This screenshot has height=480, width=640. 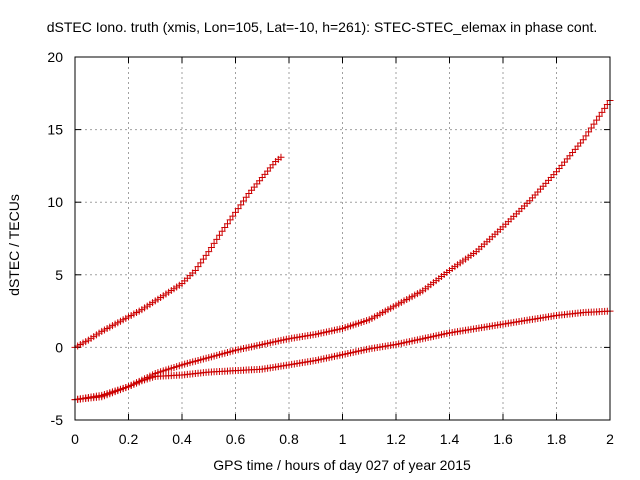 I want to click on x-axis-tick-labels: 0 0.2 0.4 0.6 0.8 1 1.2 1.4 1.6 1.8 2, so click(x=342, y=439).